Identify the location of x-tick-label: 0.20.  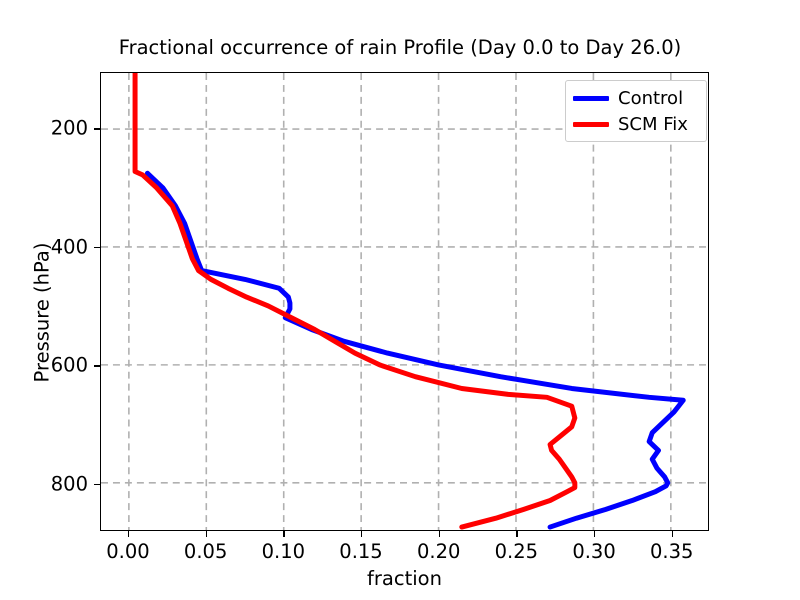
(438, 551).